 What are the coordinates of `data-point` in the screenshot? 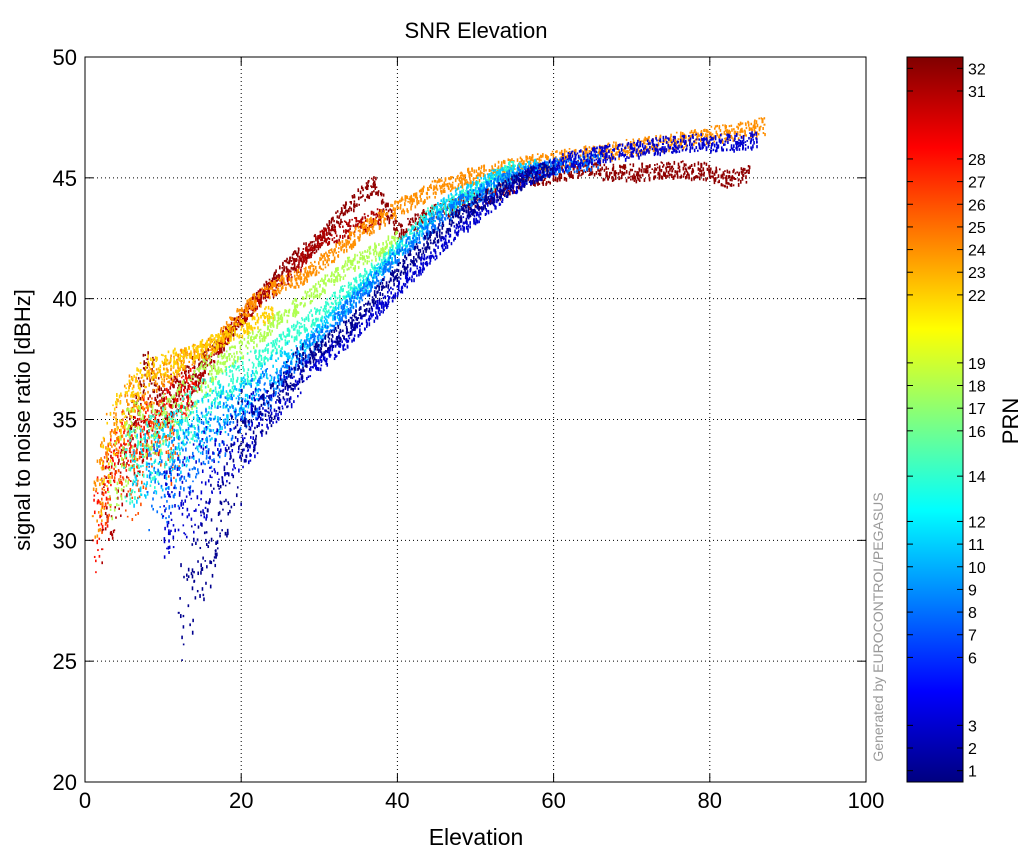 It's located at (709, 170).